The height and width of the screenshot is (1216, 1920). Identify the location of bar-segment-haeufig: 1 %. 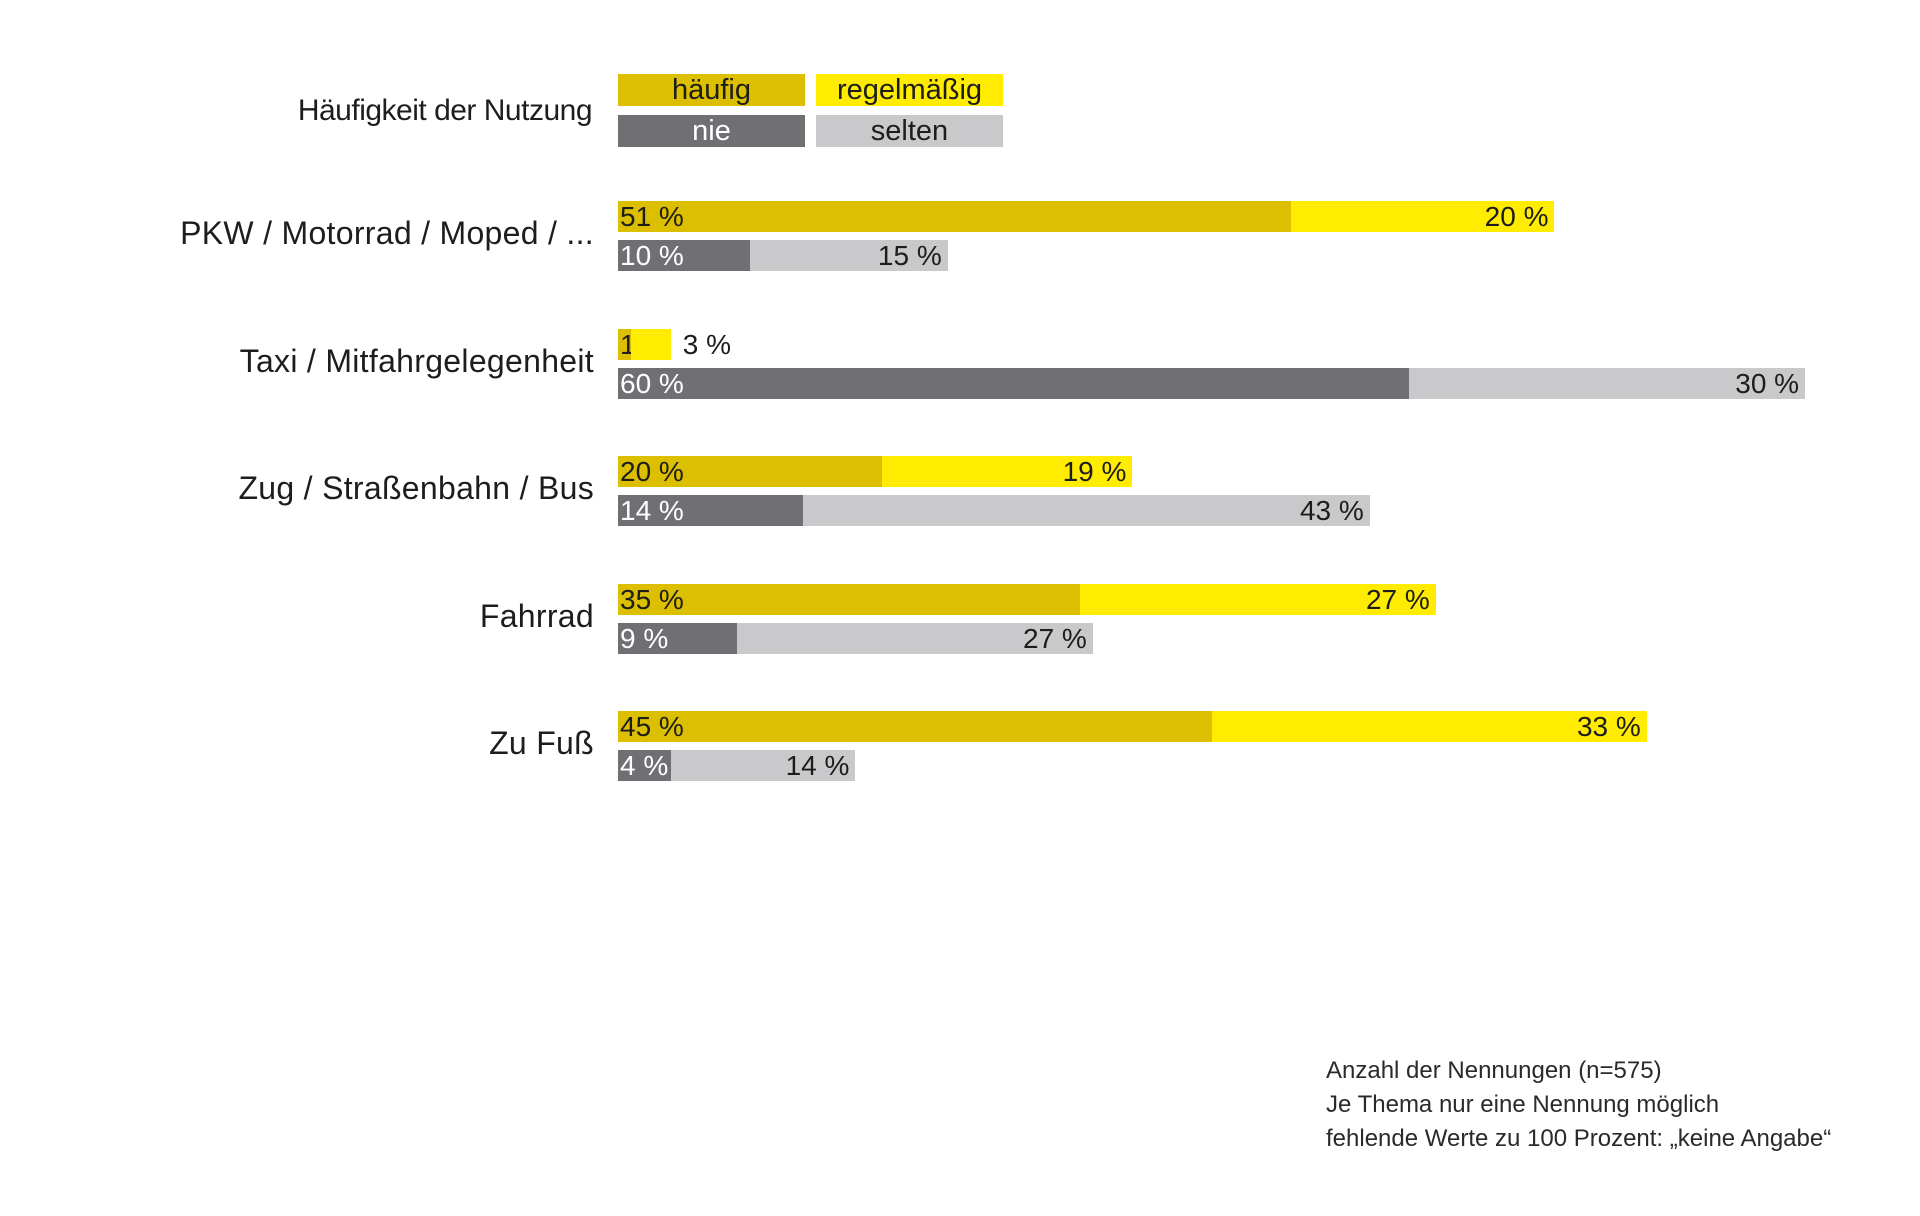
(643, 344).